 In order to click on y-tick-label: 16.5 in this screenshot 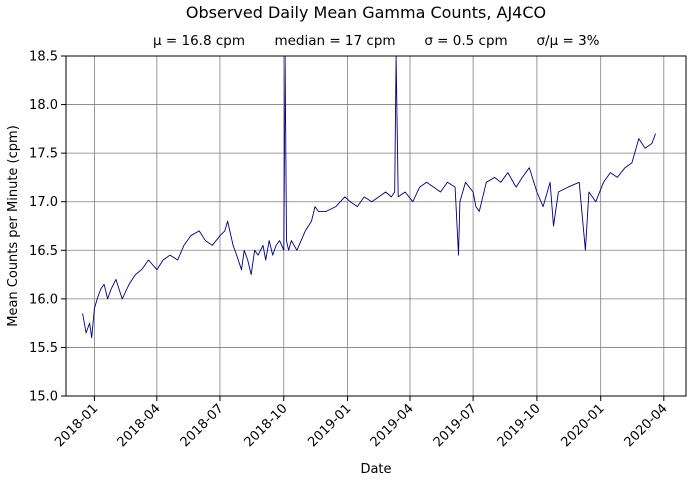, I will do `click(43, 251)`.